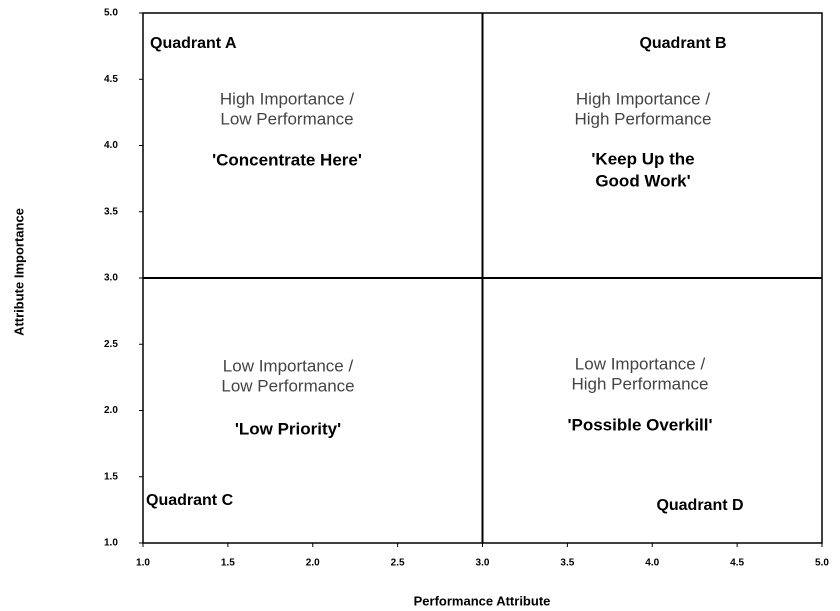 This screenshot has width=840, height=611. I want to click on y-tick-label: 1.0, so click(111, 543).